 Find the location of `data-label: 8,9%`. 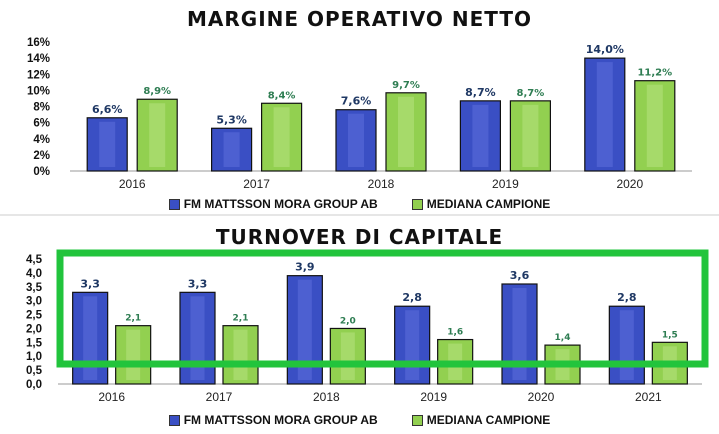

data-label: 8,9% is located at coordinates (157, 91).